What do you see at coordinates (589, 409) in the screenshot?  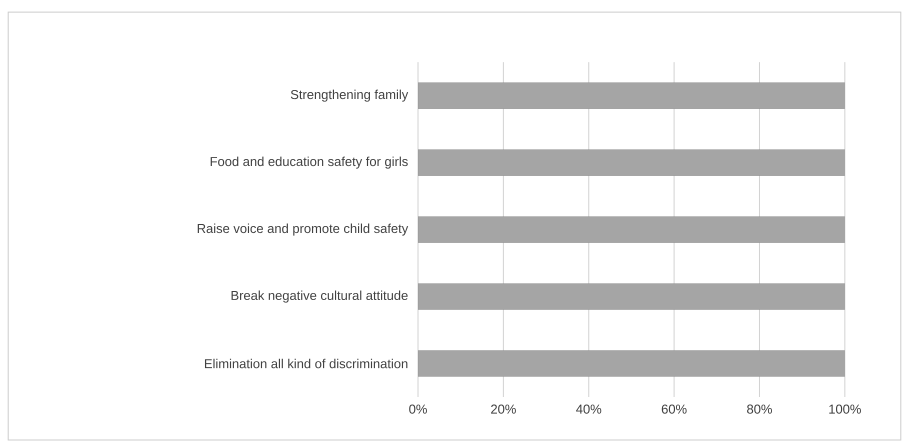 I see `x-tick-label: 40%` at bounding box center [589, 409].